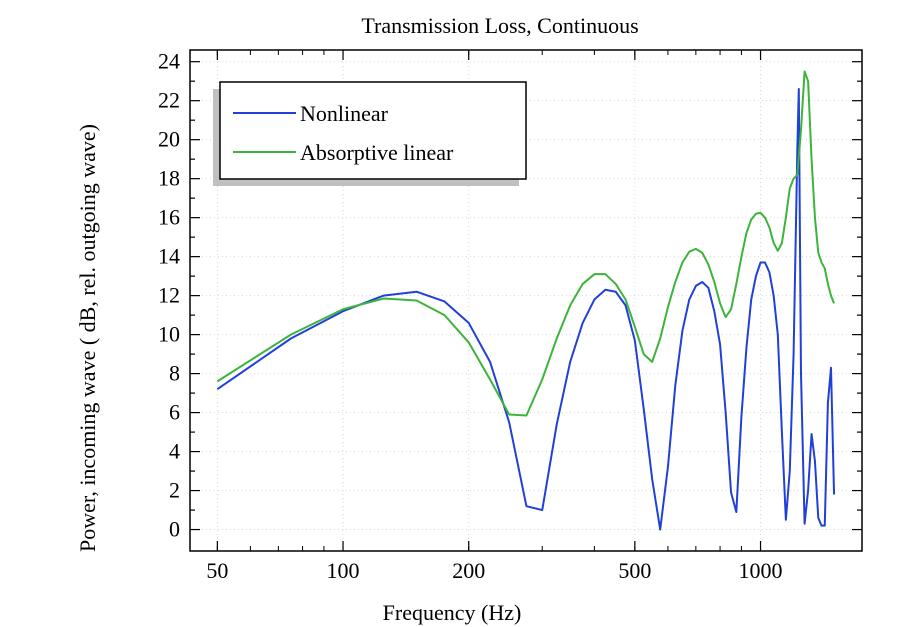 The image size is (917, 627). Describe the element at coordinates (761, 570) in the screenshot. I see `x-tick-label: 1000` at that location.